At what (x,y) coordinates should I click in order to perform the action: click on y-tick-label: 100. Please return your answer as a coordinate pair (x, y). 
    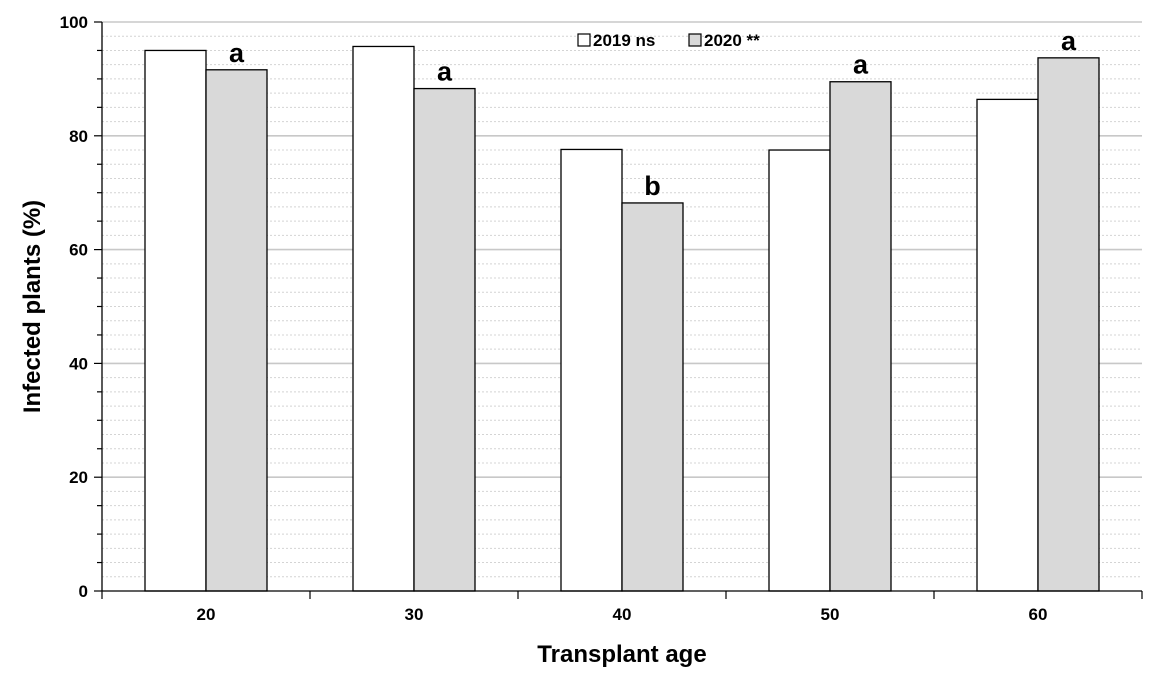
    Looking at the image, I should click on (74, 22).